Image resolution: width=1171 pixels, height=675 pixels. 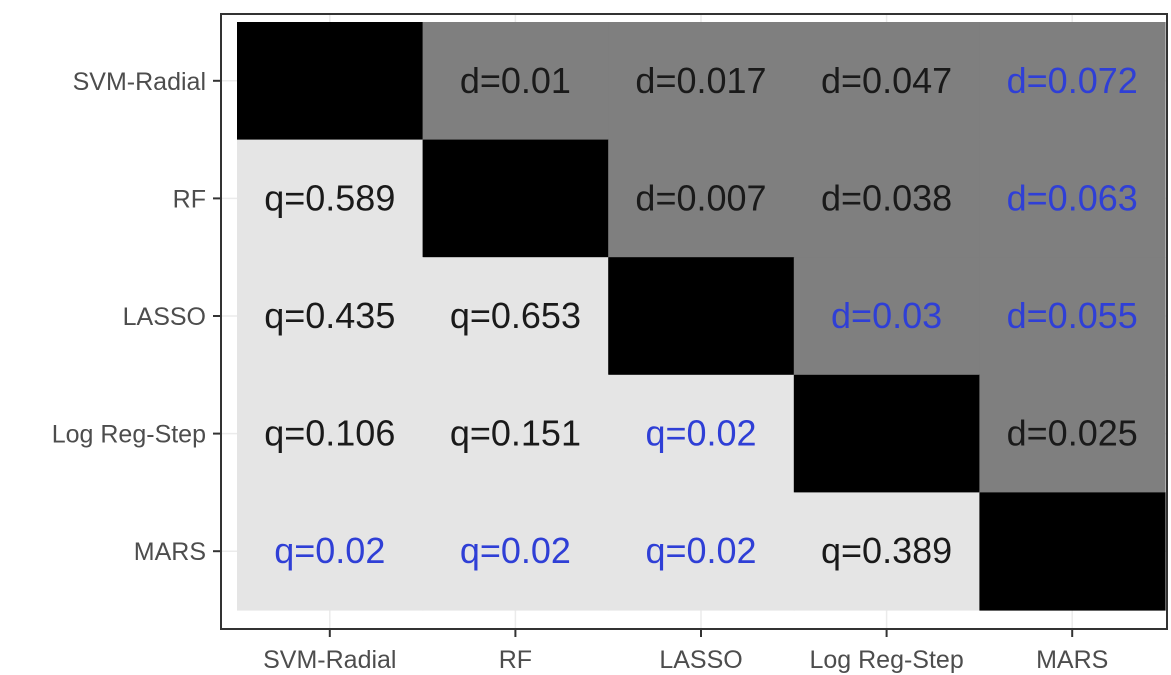 What do you see at coordinates (515, 660) in the screenshot?
I see `x-tick-label-rf: RF` at bounding box center [515, 660].